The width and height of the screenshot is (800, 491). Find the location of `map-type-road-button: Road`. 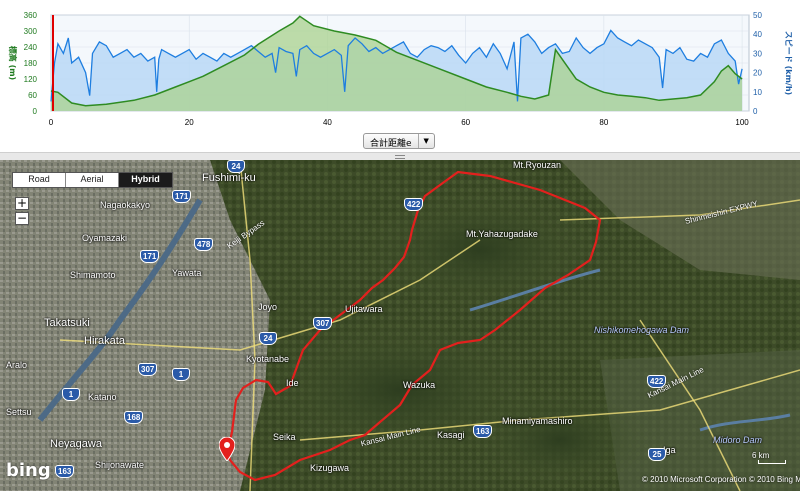

map-type-road-button: Road is located at coordinates (39, 180).